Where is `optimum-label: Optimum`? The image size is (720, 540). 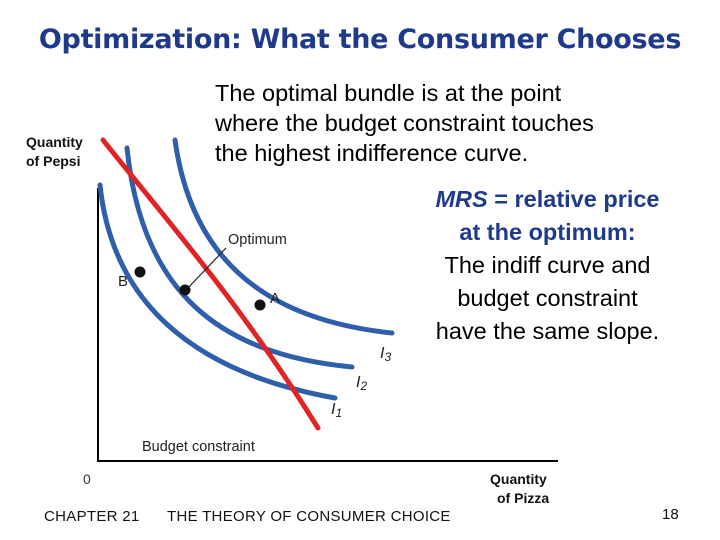
optimum-label: Optimum is located at coordinates (257, 240).